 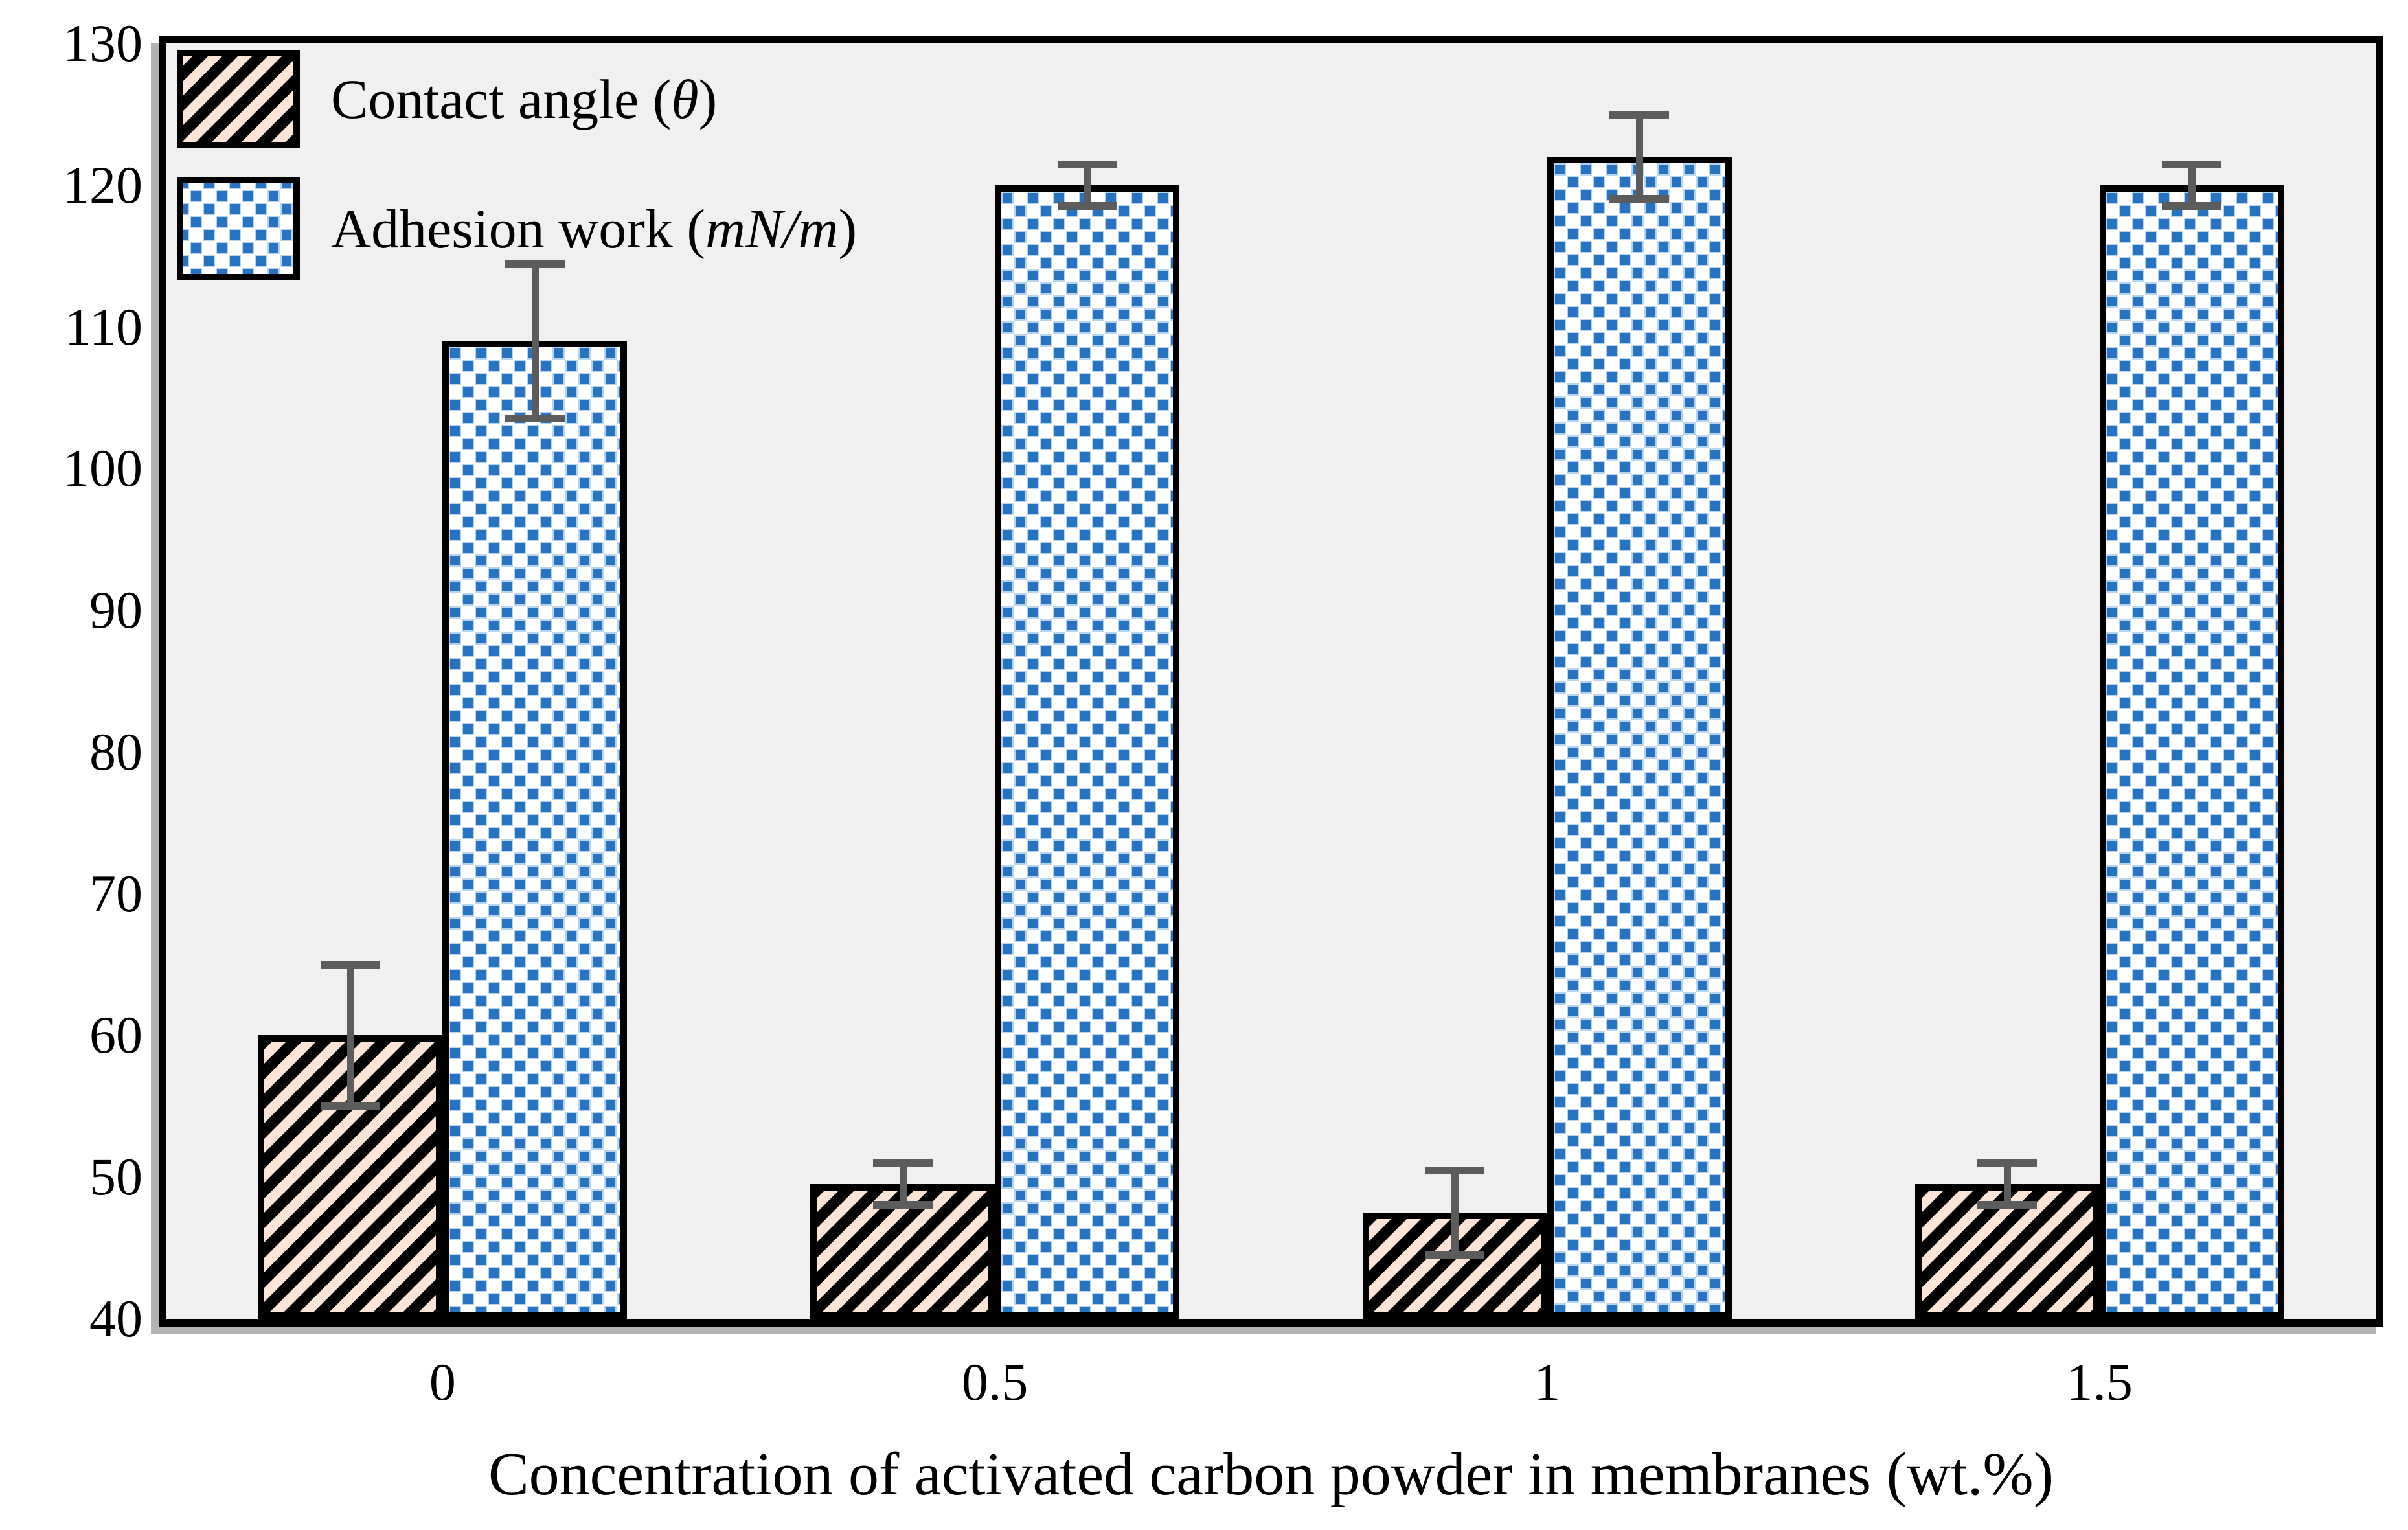 I want to click on x-tick-label-0.5: 0.5, so click(x=994, y=1382).